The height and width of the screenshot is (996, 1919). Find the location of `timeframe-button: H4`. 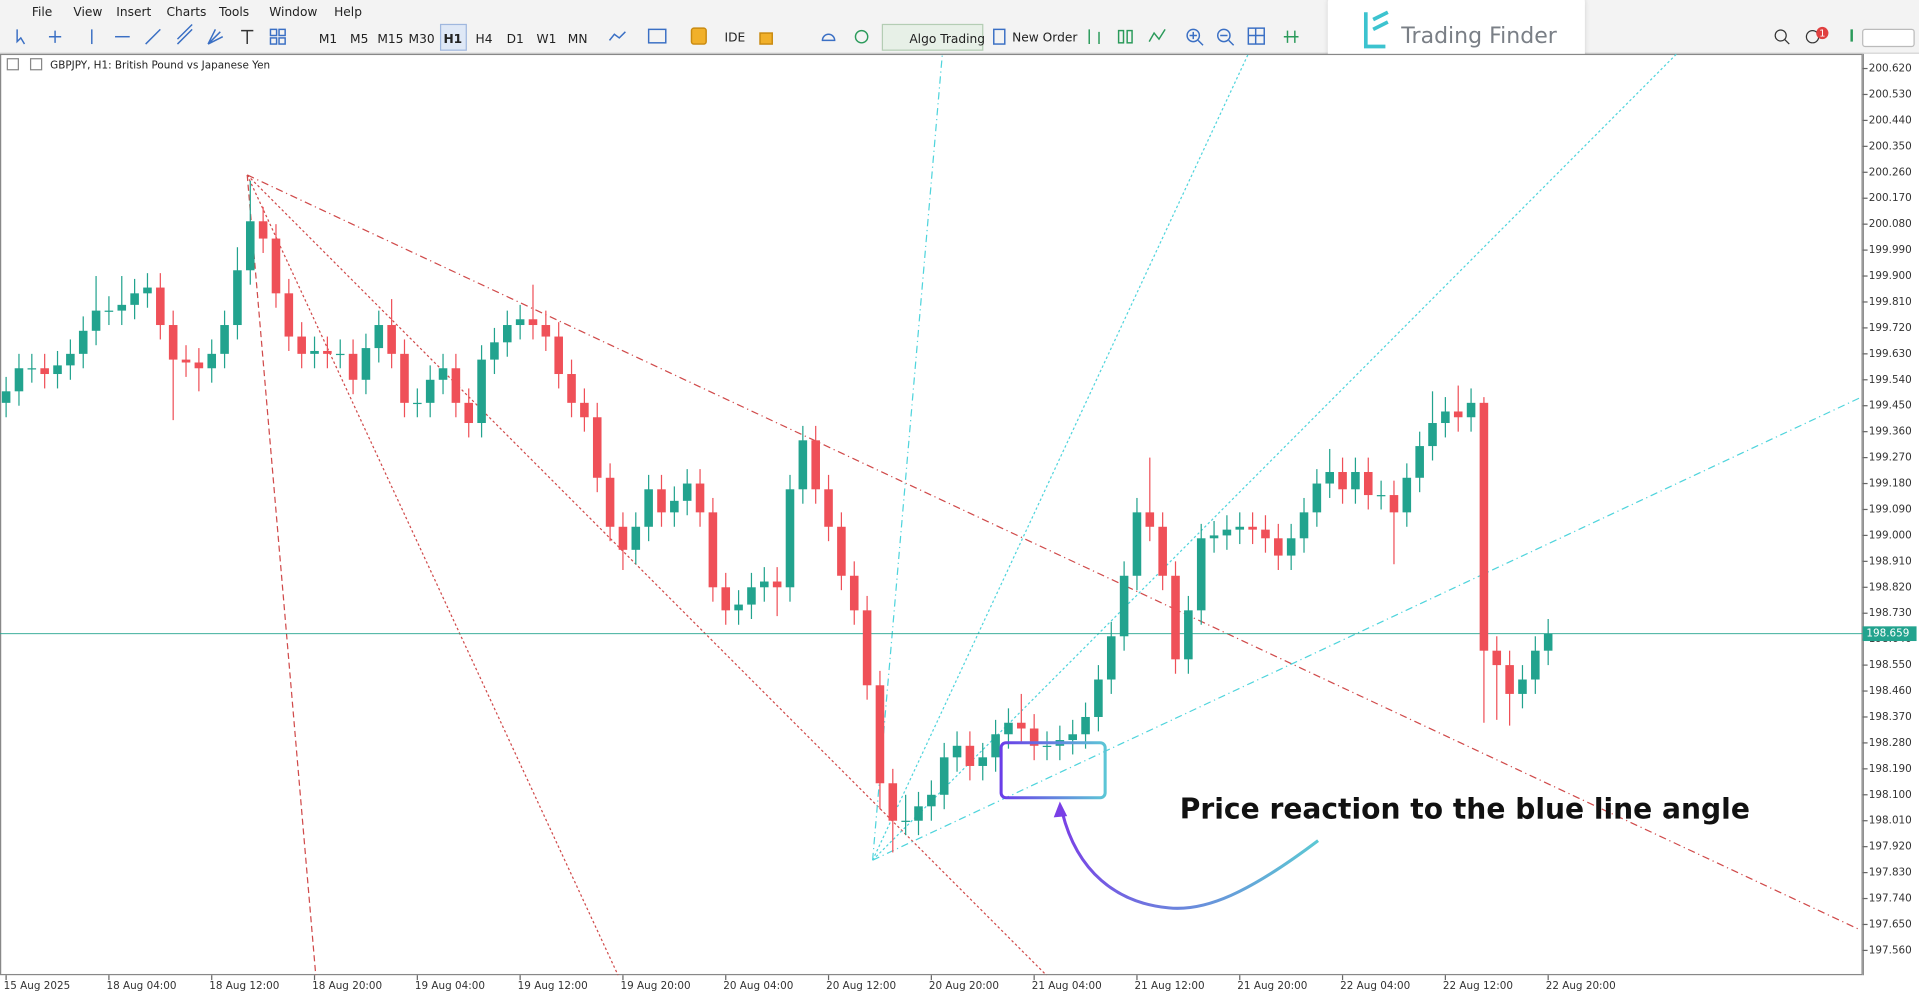

timeframe-button: H4 is located at coordinates (484, 39).